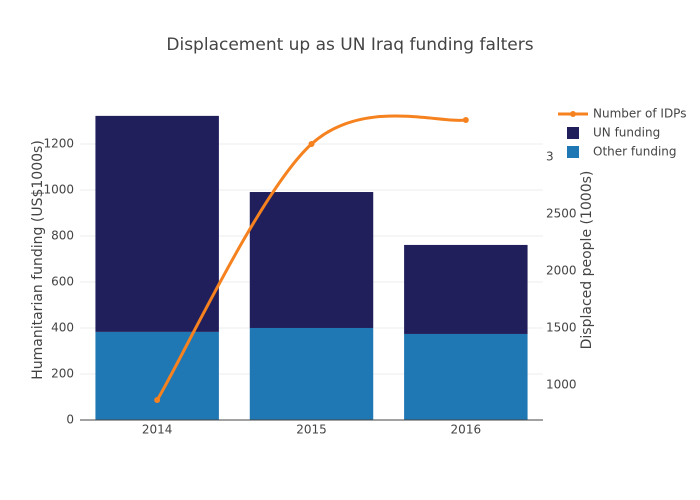  What do you see at coordinates (62, 235) in the screenshot?
I see `y-tick-label: 800` at bounding box center [62, 235].